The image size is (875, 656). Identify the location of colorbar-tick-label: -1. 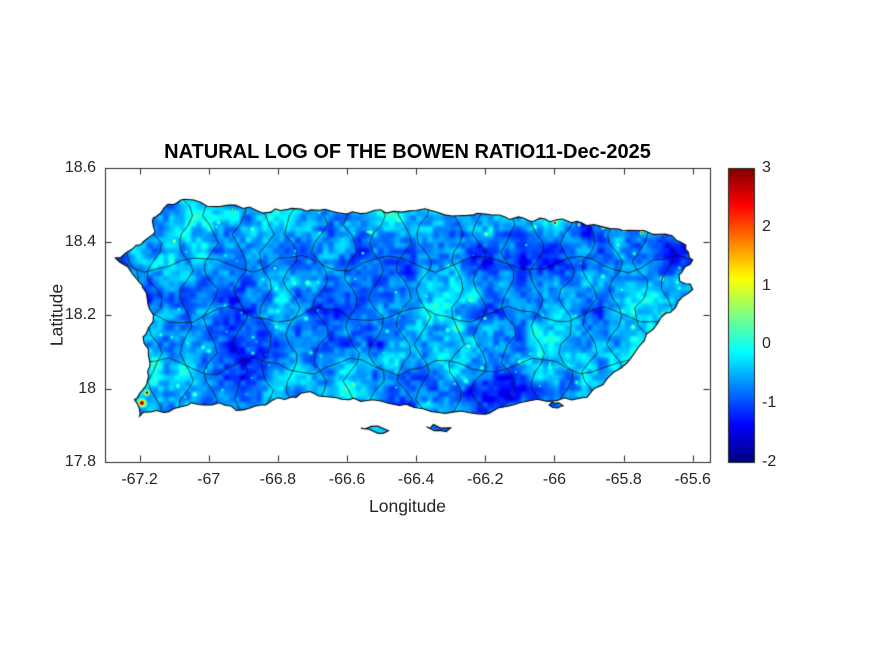
(769, 403).